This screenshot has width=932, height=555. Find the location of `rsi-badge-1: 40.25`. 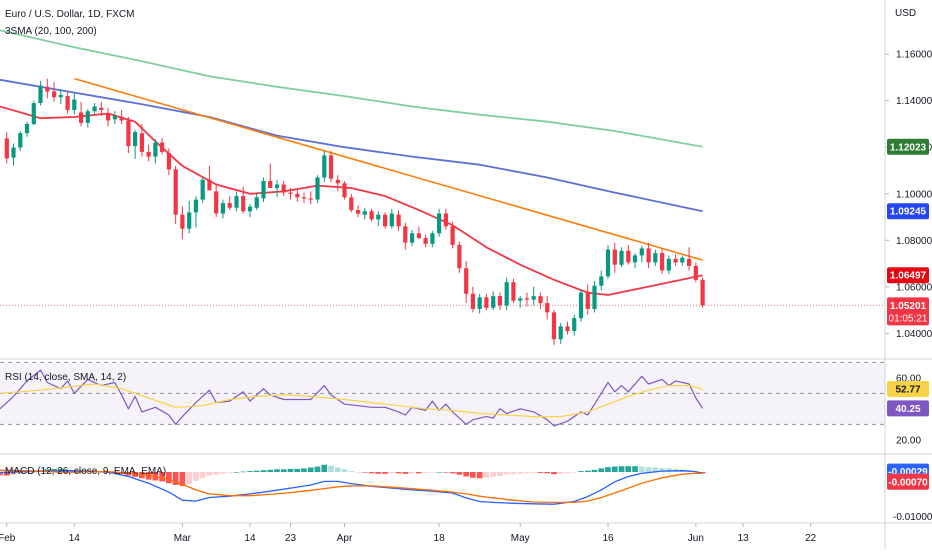

rsi-badge-1: 40.25 is located at coordinates (908, 408).